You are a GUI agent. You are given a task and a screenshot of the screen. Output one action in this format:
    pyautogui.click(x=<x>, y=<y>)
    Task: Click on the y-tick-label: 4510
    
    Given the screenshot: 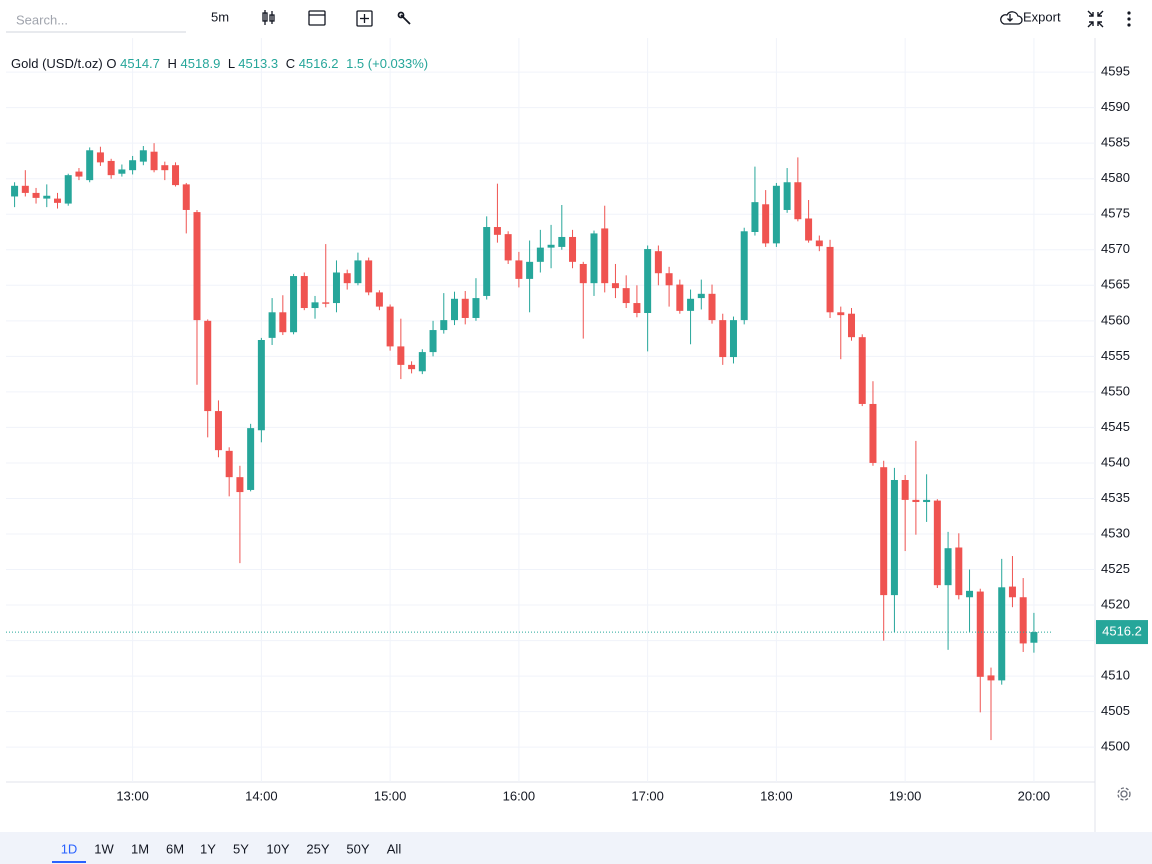 What is the action you would take?
    pyautogui.click(x=1115, y=675)
    